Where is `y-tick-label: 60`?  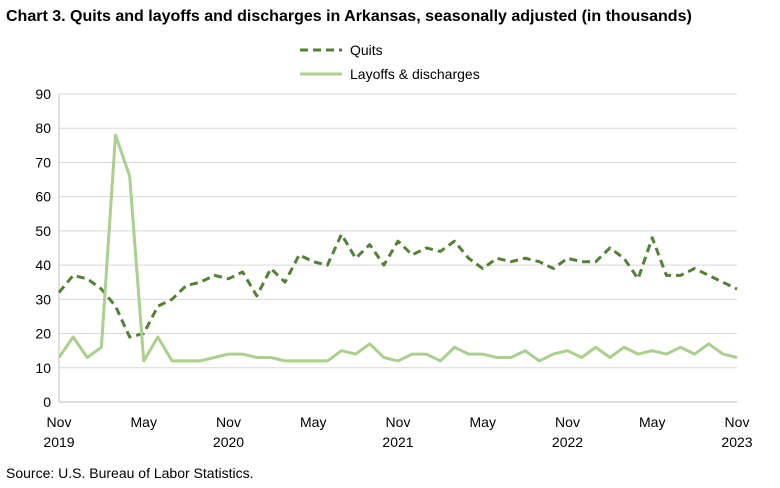
y-tick-label: 60 is located at coordinates (43, 197).